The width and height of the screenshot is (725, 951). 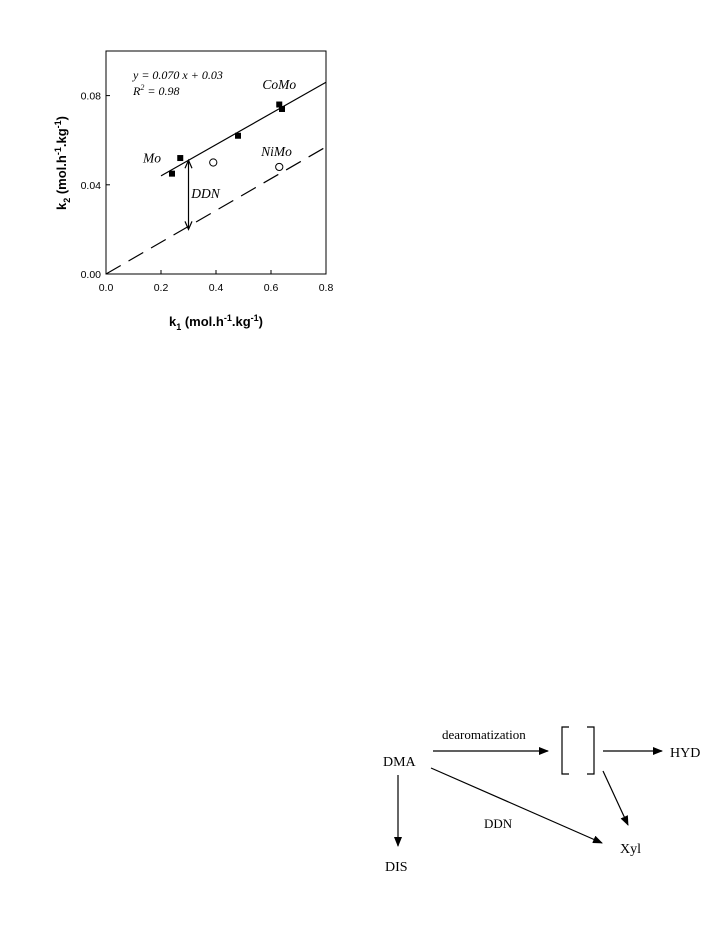 What do you see at coordinates (271, 288) in the screenshot?
I see `x-tick-label: 0.6` at bounding box center [271, 288].